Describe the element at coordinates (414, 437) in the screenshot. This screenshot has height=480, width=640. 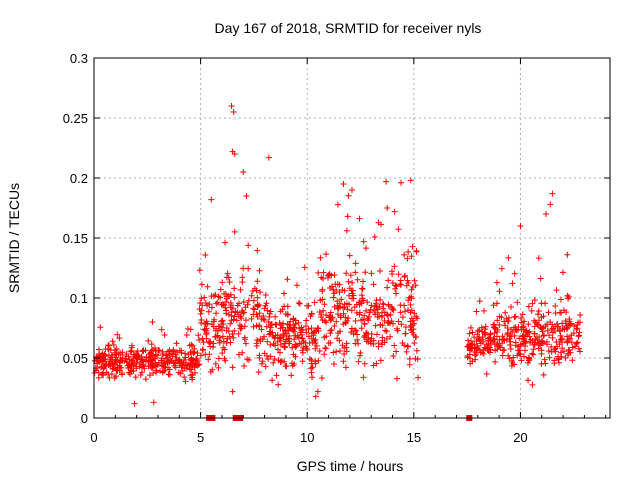
I see `x-tick-label: 15` at that location.